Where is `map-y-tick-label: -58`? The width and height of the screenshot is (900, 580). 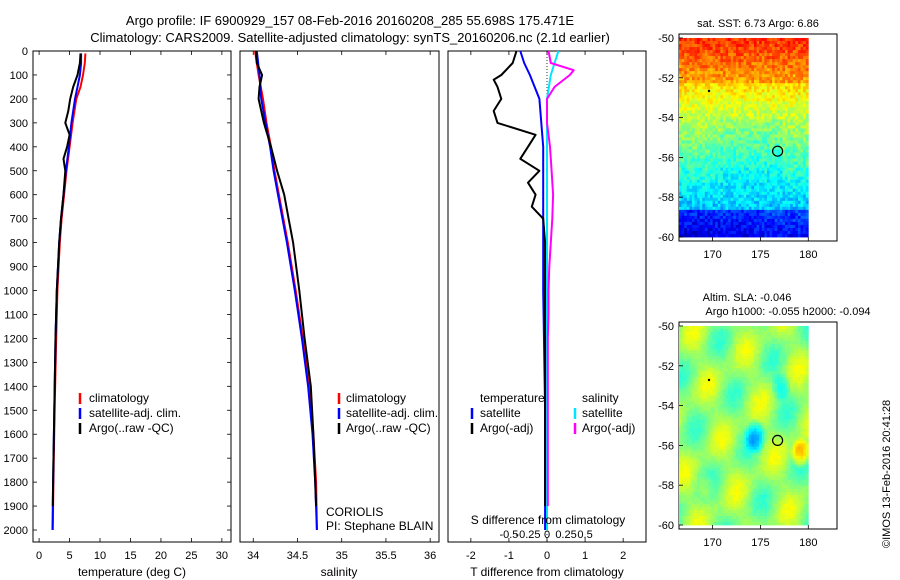
map-y-tick-label: -58 is located at coordinates (666, 198).